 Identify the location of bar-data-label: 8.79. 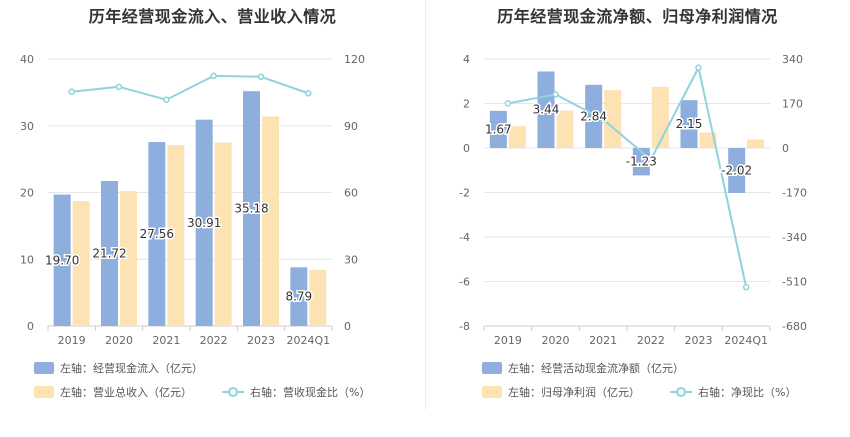
(298, 297).